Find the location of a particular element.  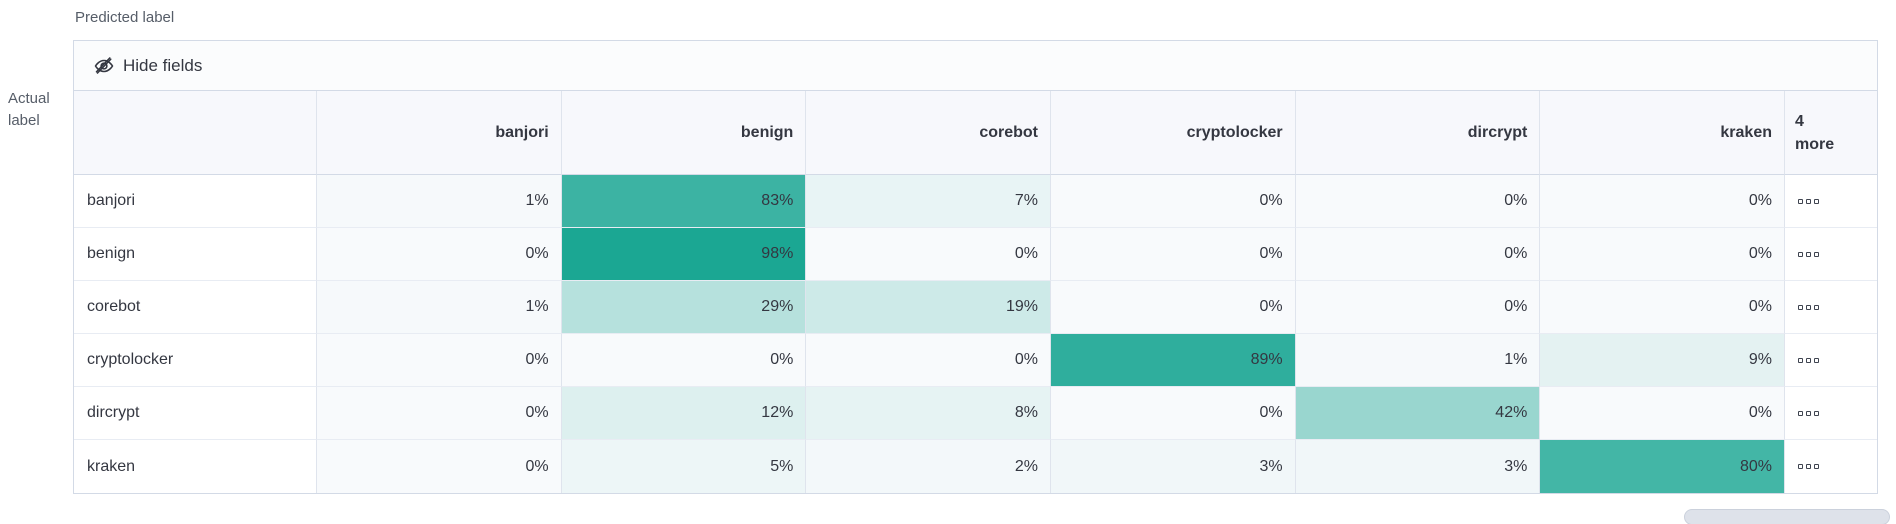

eye-closed-icon is located at coordinates (104, 66).